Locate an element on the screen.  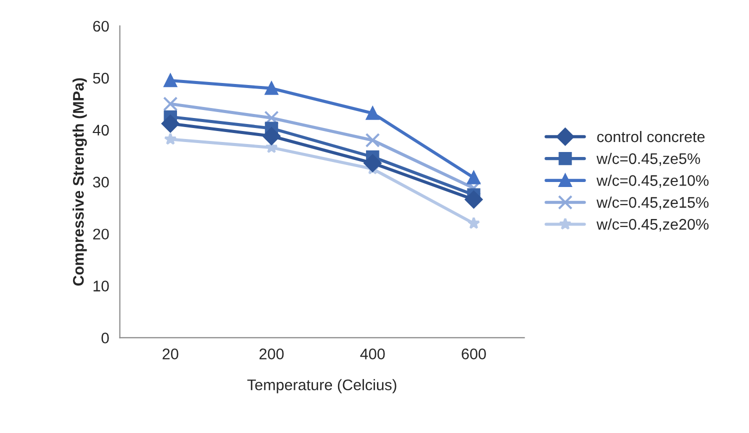
legend-label: w/c=0.45,ze5% is located at coordinates (648, 159).